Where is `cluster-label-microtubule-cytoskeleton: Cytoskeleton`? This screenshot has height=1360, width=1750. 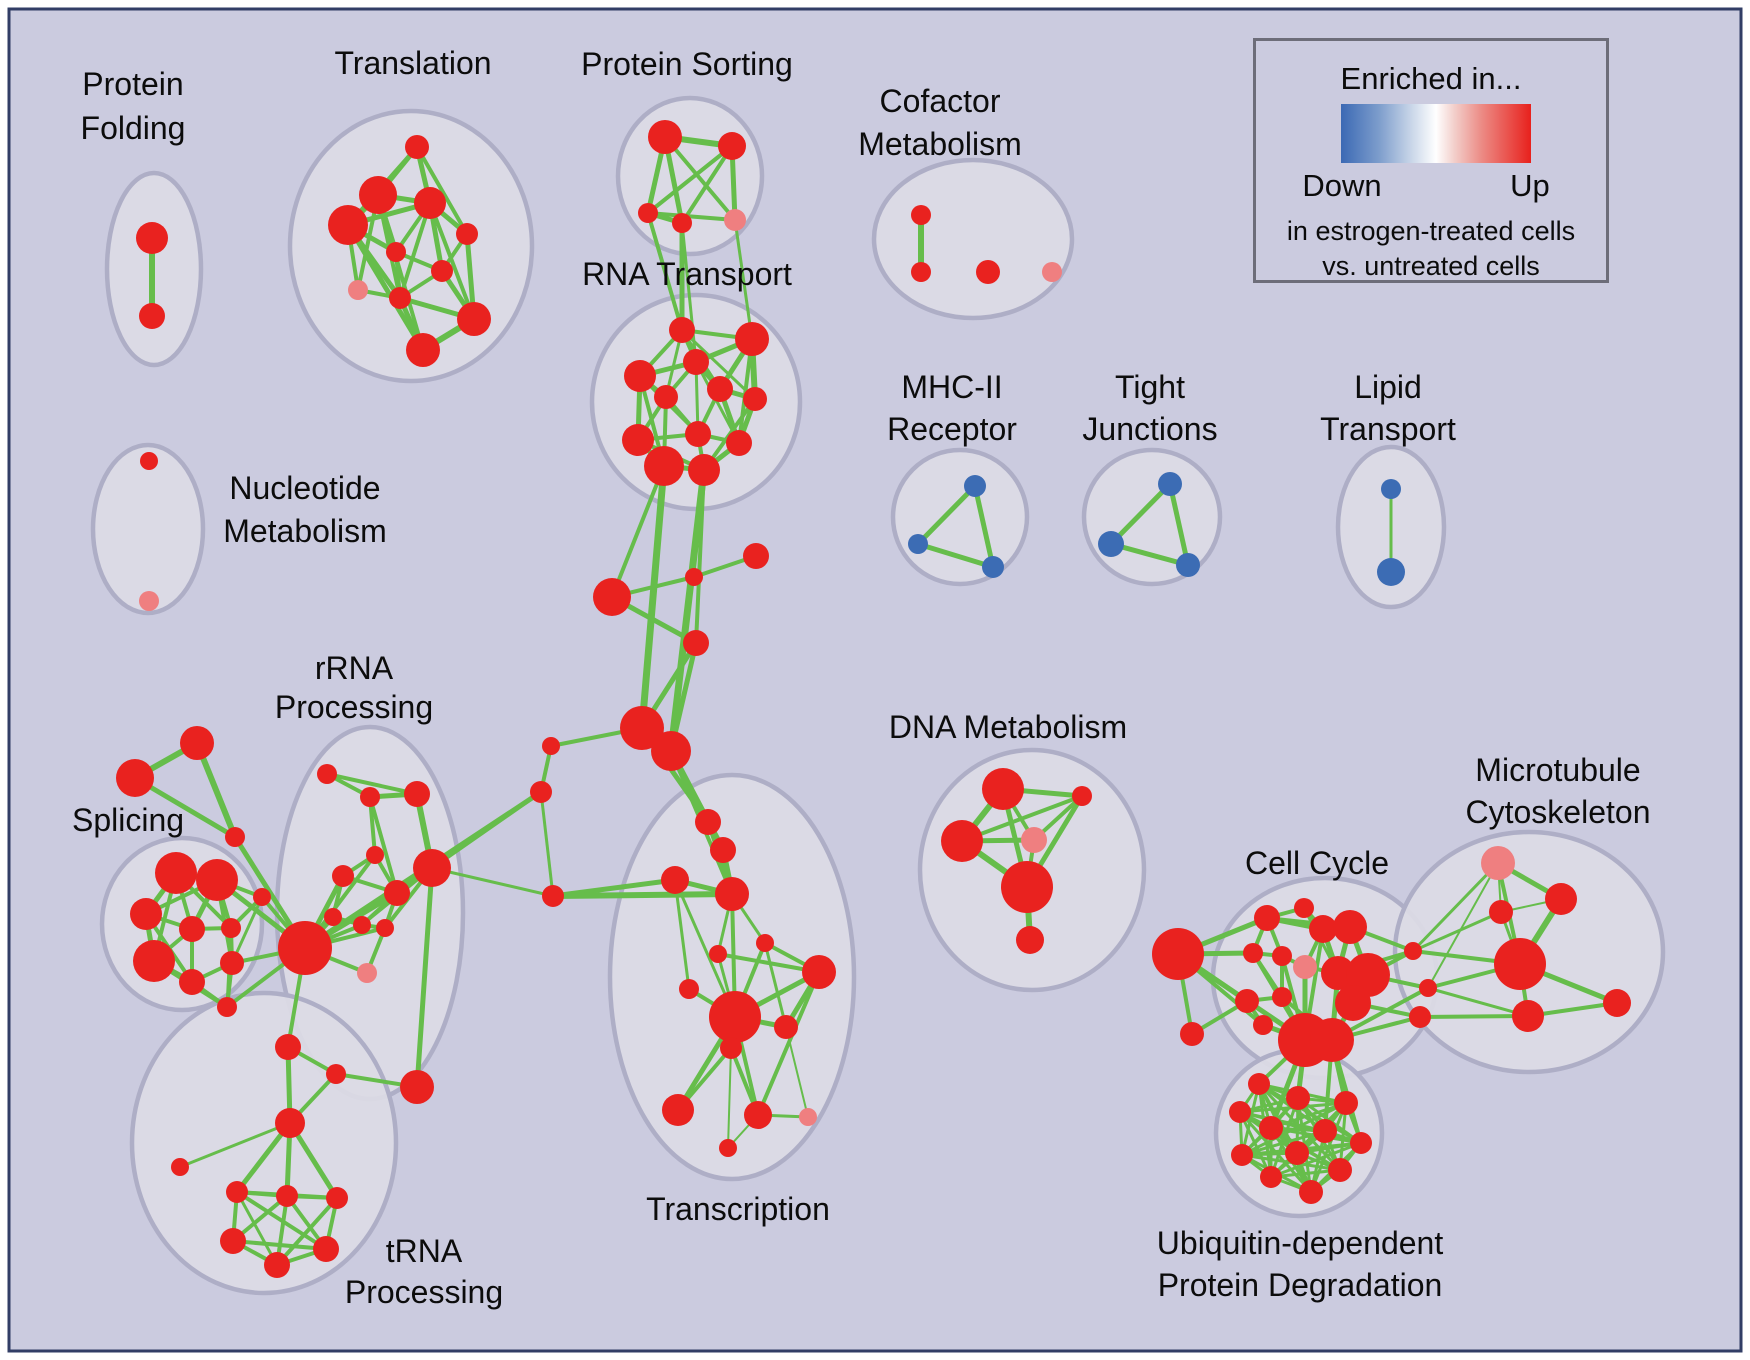
cluster-label-microtubule-cytoskeleton: Cytoskeleton is located at coordinates (1558, 812).